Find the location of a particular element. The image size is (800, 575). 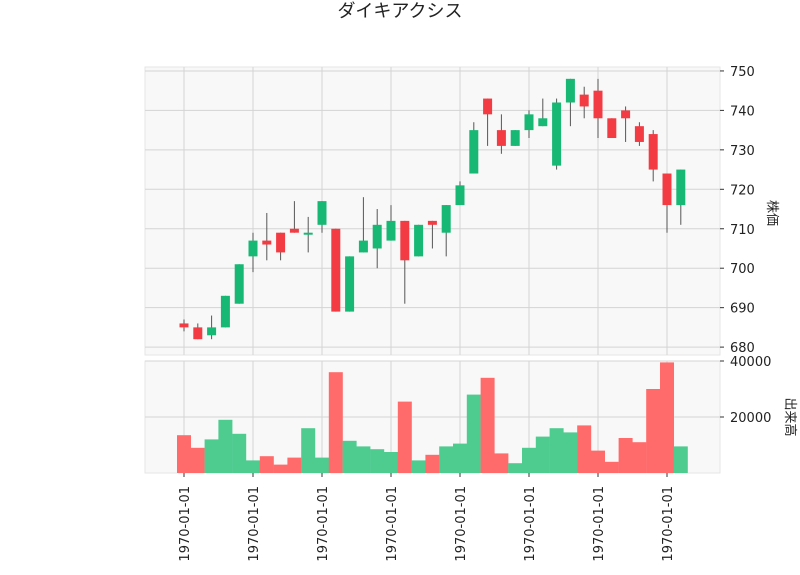

volume-tick-label: 40000 is located at coordinates (750, 362).